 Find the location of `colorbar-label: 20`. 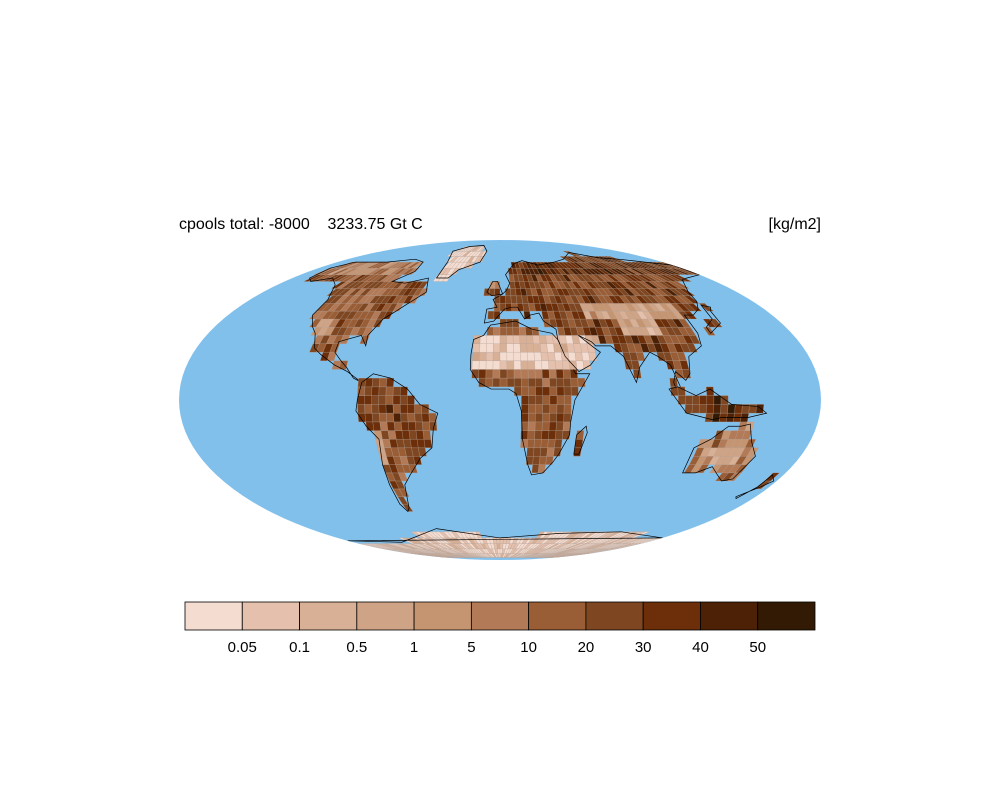

colorbar-label: 20 is located at coordinates (586, 647).